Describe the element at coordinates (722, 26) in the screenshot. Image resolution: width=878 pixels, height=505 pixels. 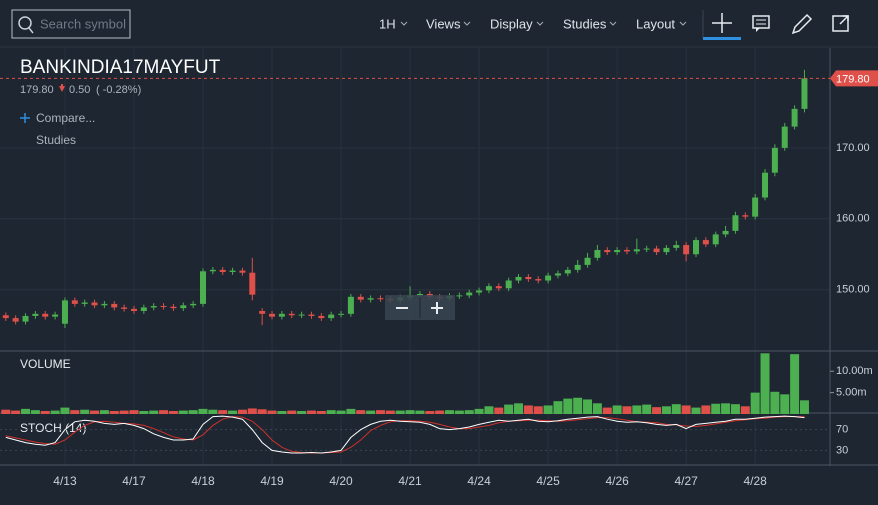
I see `crosshair-tool` at that location.